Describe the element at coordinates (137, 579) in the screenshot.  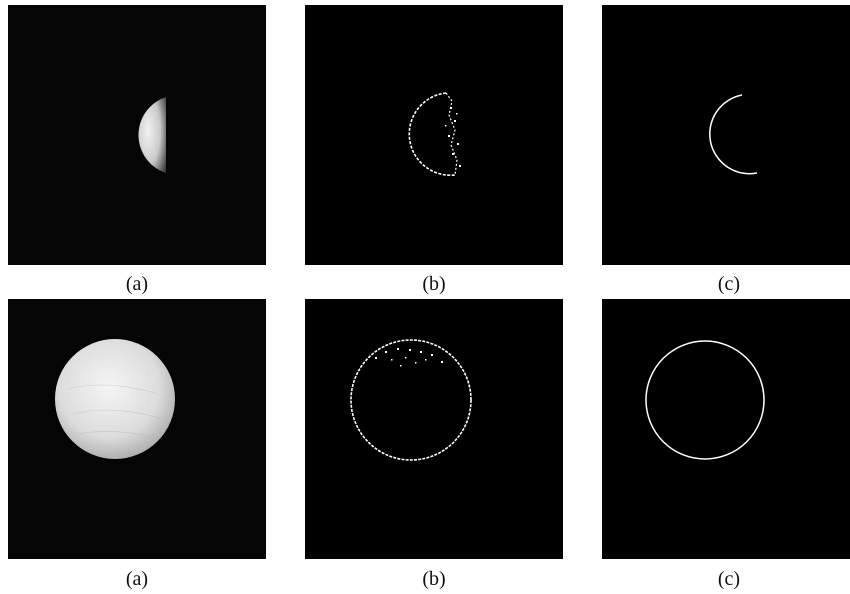
I see `caption-row2-a: (a)` at that location.